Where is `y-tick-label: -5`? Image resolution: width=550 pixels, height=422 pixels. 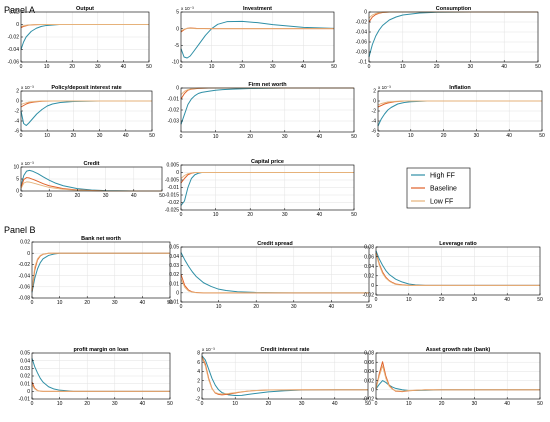
y-tick-label: -5 is located at coordinates (177, 46).